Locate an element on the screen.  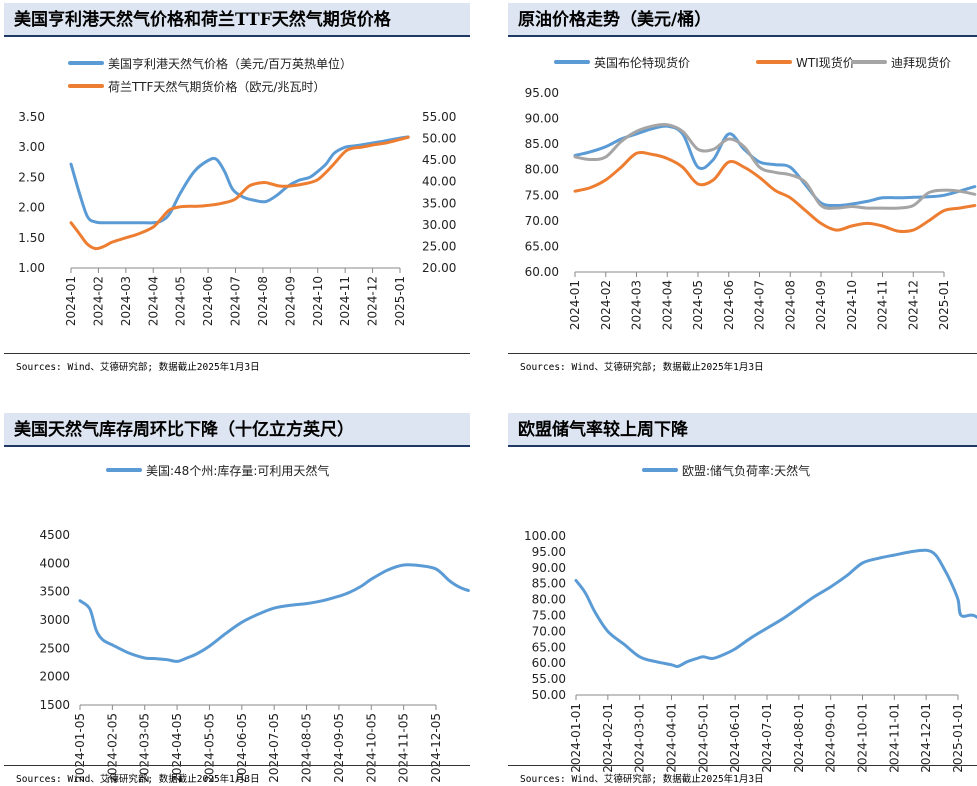
x-tick-label: 2024-09-01 is located at coordinates (831, 738).